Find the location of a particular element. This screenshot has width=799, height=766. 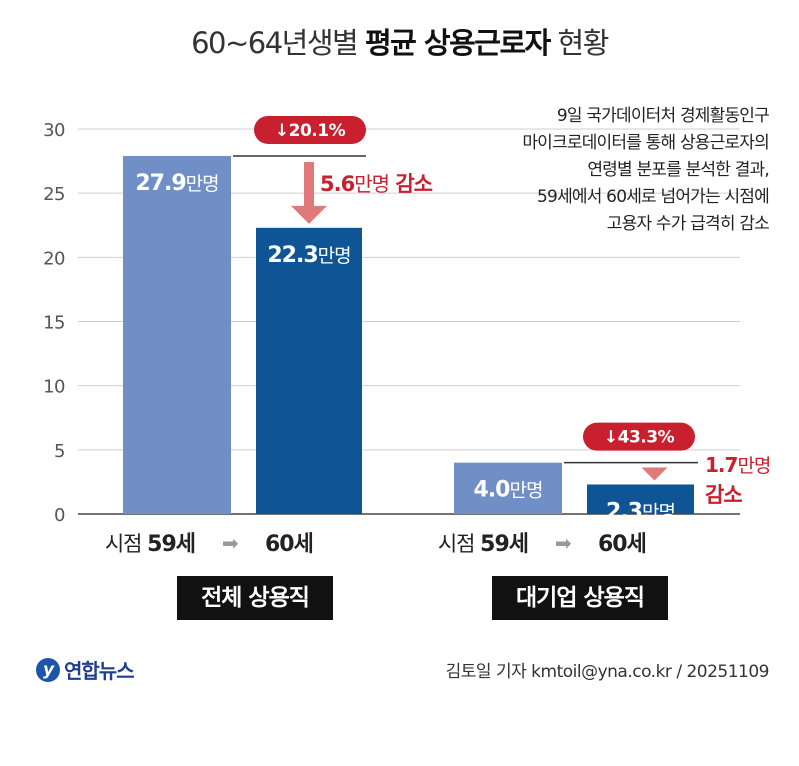

chart-title: 60~64년생별 평균 상용근로자 현황 is located at coordinates (399, 41).